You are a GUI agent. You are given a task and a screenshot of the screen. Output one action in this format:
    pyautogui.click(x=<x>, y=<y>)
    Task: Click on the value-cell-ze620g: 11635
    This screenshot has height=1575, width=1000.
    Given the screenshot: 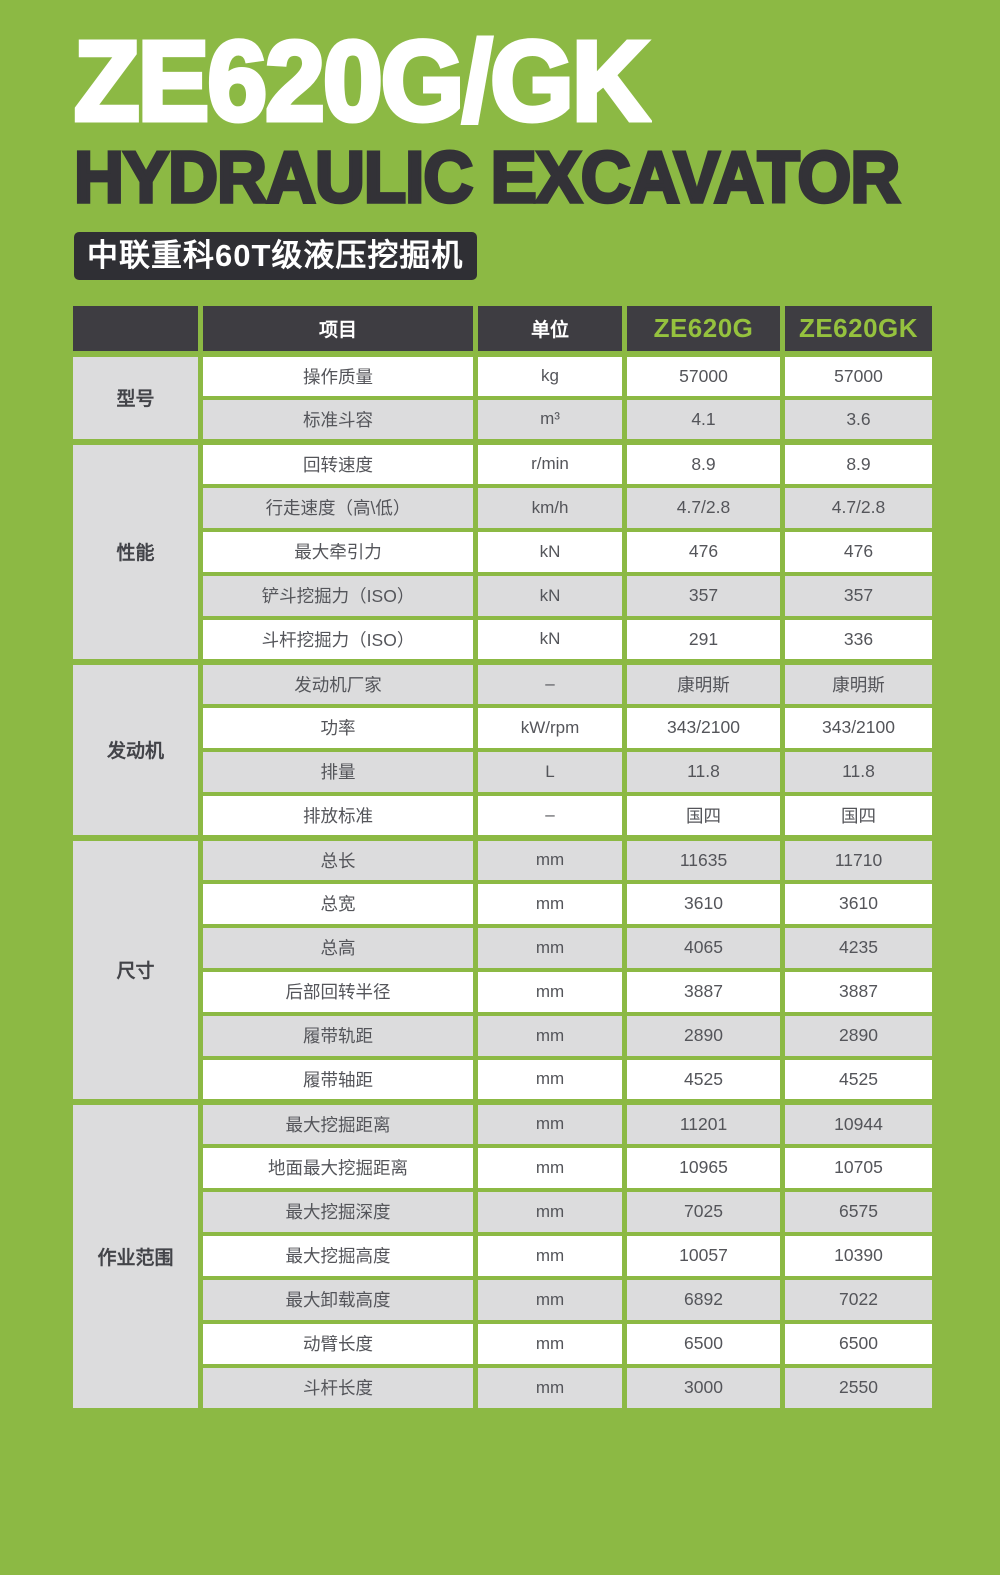 What is the action you would take?
    pyautogui.click(x=703, y=859)
    